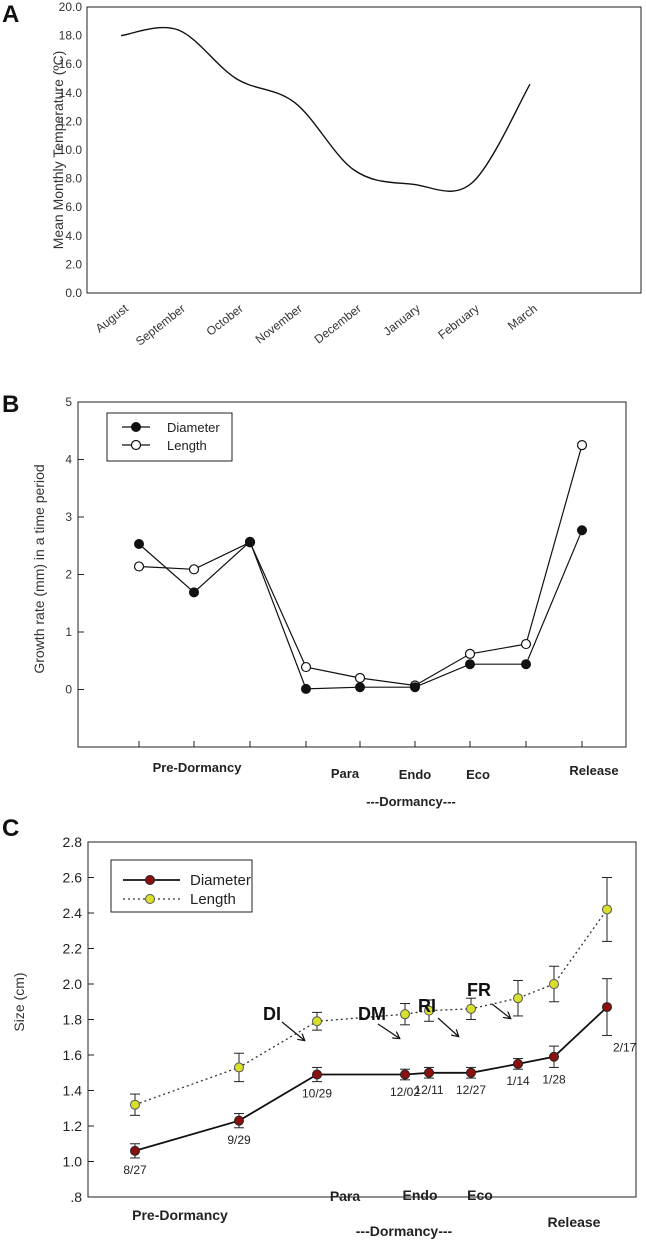  Describe the element at coordinates (73, 1126) in the screenshot. I see `panel-c-y-tick-label: 1.2` at that location.